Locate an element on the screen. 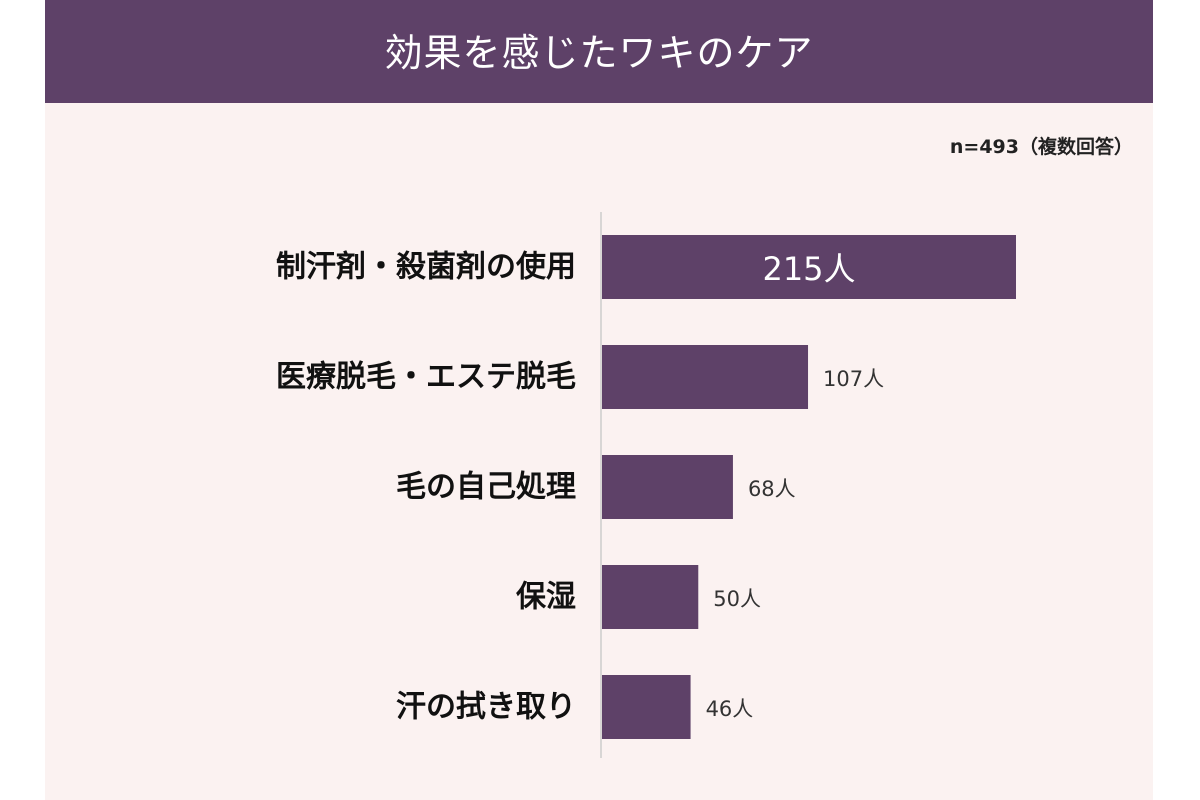 This screenshot has width=1200, height=800. category-label: 毛の自己処理 is located at coordinates (486, 487).